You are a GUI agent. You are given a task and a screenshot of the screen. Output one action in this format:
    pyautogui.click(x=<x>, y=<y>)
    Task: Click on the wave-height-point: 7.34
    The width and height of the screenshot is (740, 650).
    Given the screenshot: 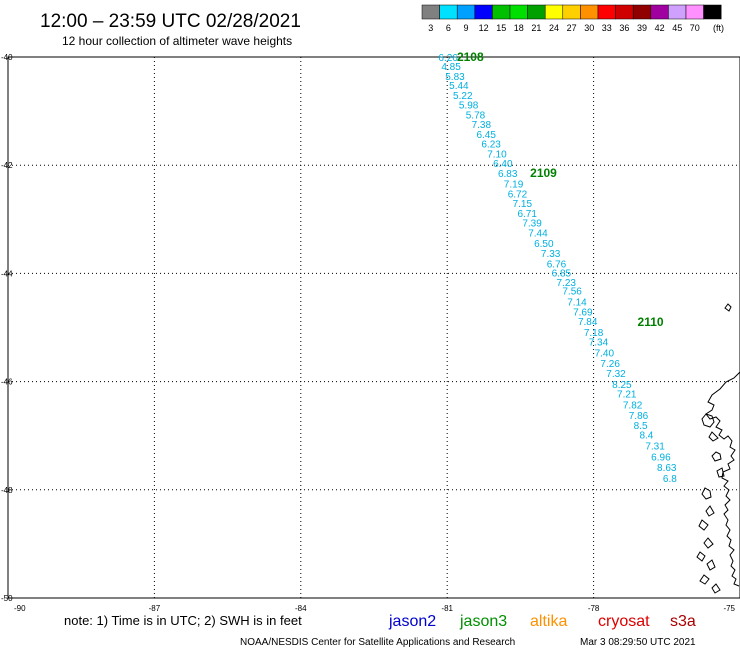 What is the action you would take?
    pyautogui.click(x=599, y=343)
    